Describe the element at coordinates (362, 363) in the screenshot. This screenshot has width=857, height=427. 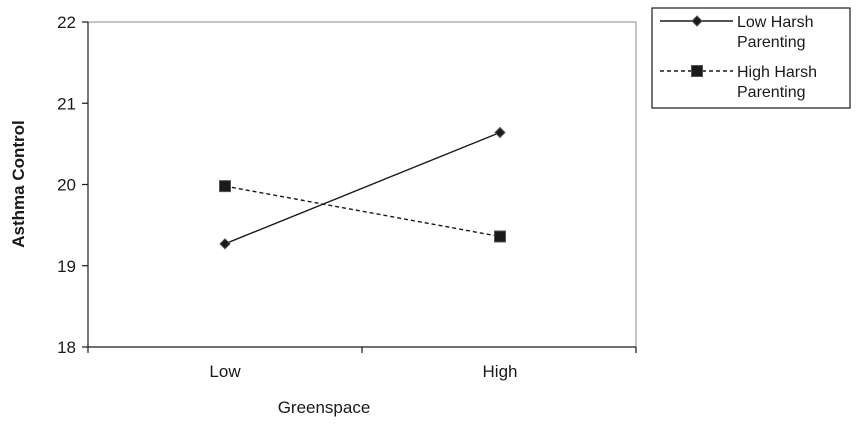
I see `x-axis: Low High` at that location.